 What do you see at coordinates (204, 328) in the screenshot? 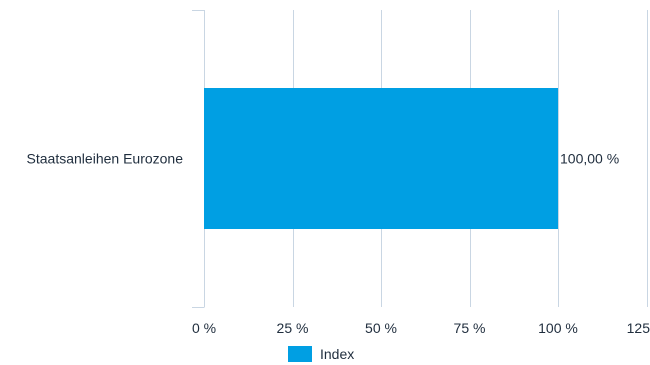
I see `x-tick-label-0: 0 %` at bounding box center [204, 328].